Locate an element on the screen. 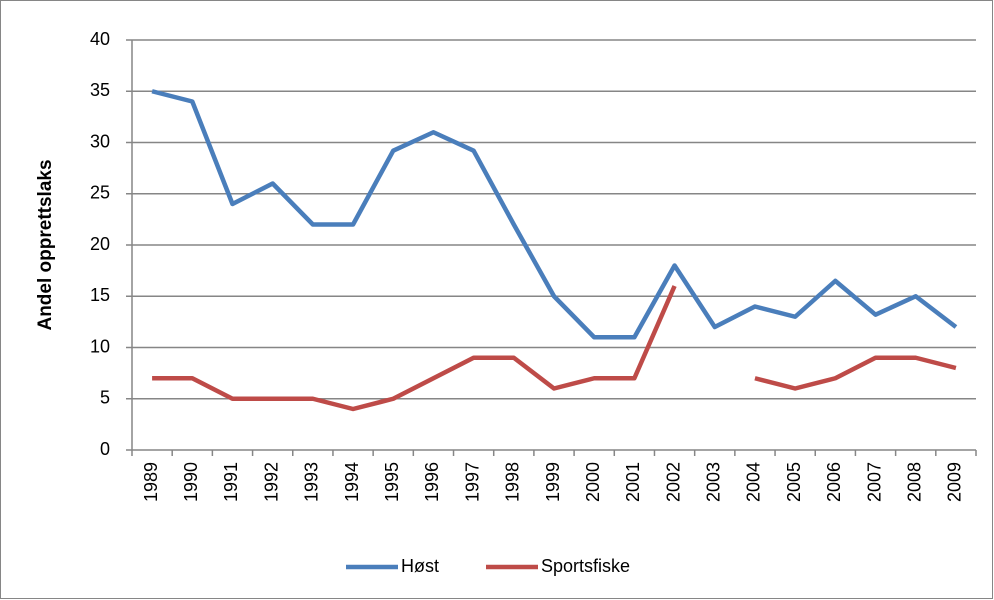 The height and width of the screenshot is (600, 994). x-tick-label: 1994 is located at coordinates (352, 482).